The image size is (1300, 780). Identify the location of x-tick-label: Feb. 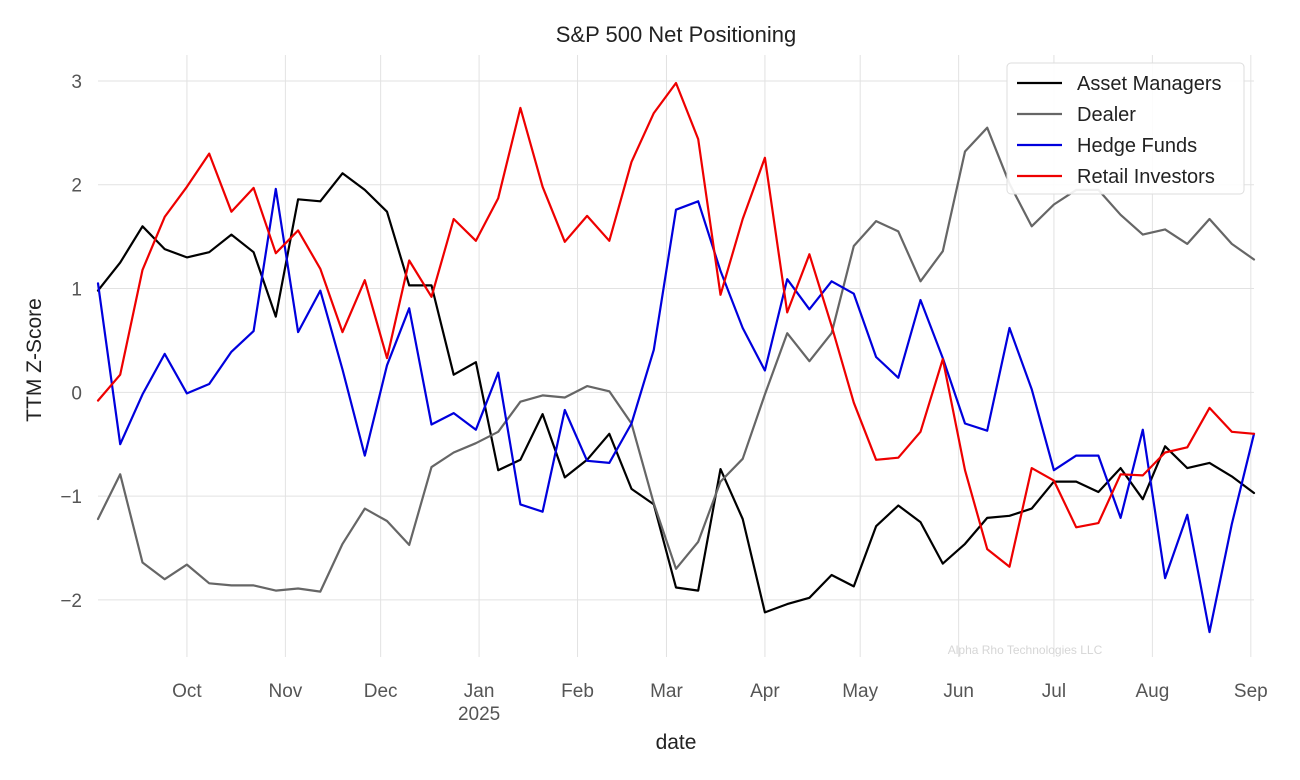
(577, 691).